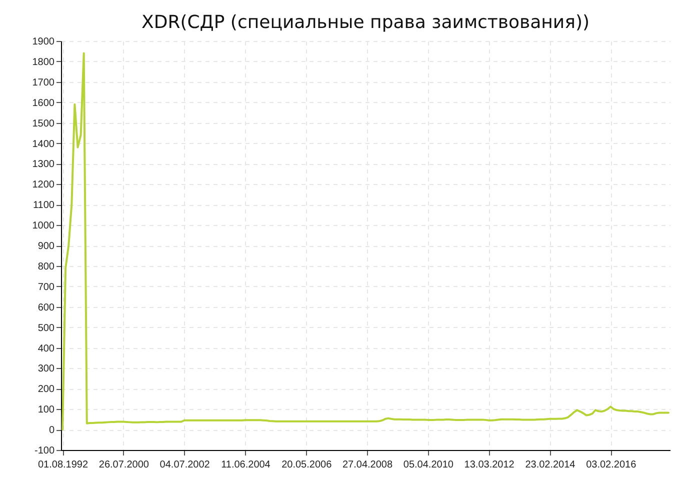  What do you see at coordinates (46, 410) in the screenshot?
I see `y-tick-label: 100` at bounding box center [46, 410].